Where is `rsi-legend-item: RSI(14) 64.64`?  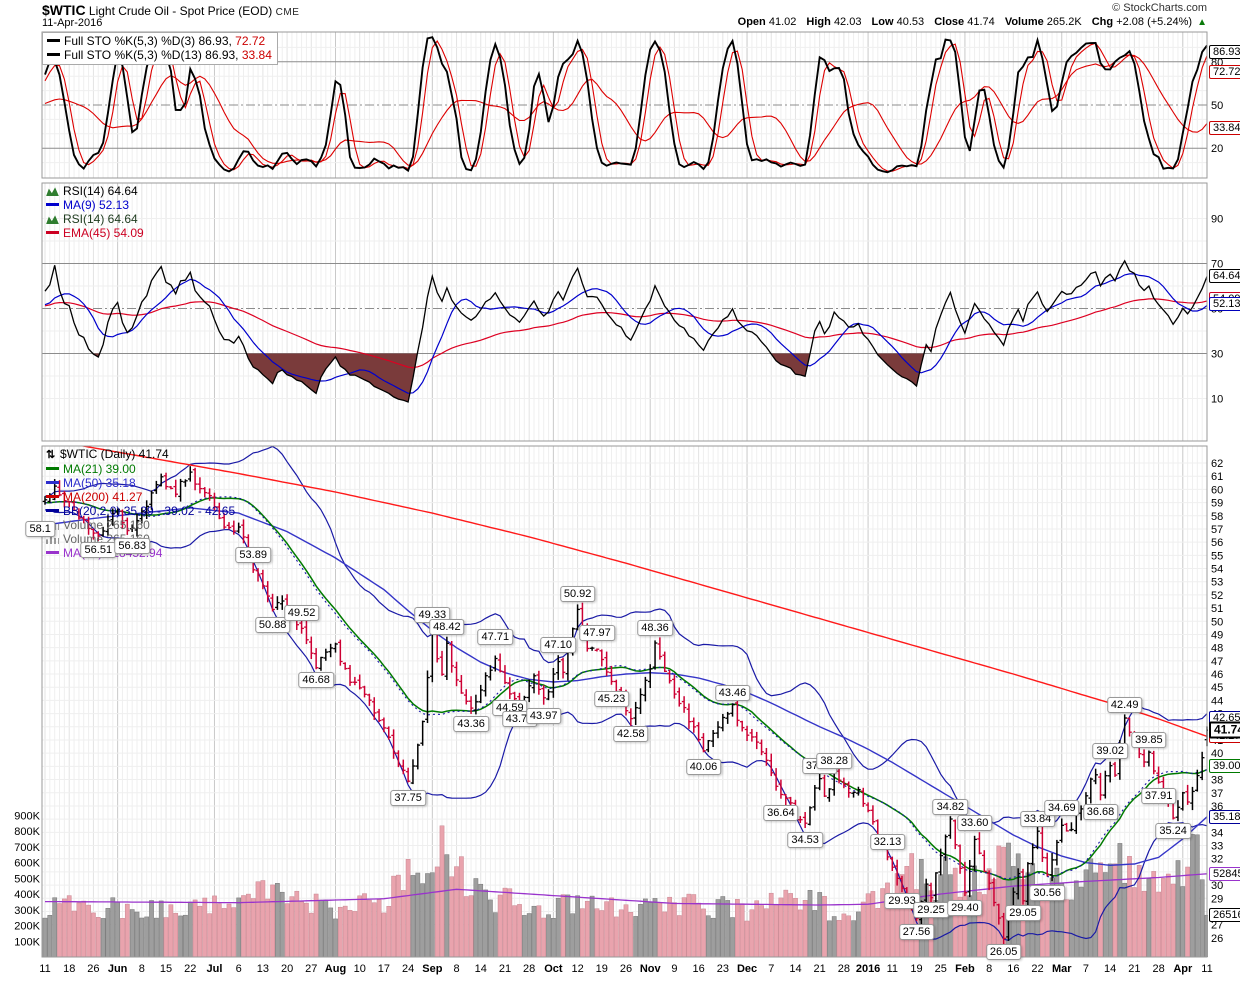 rsi-legend-item: RSI(14) 64.64 is located at coordinates (95, 191).